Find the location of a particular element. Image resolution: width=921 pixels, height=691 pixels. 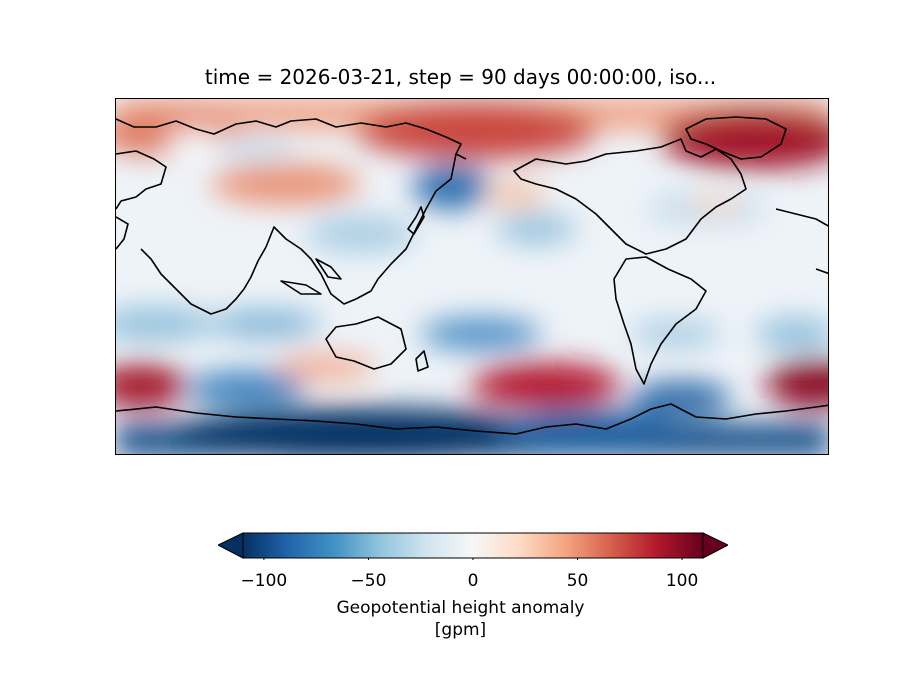

eurasia-north-coast is located at coordinates (291, 139).